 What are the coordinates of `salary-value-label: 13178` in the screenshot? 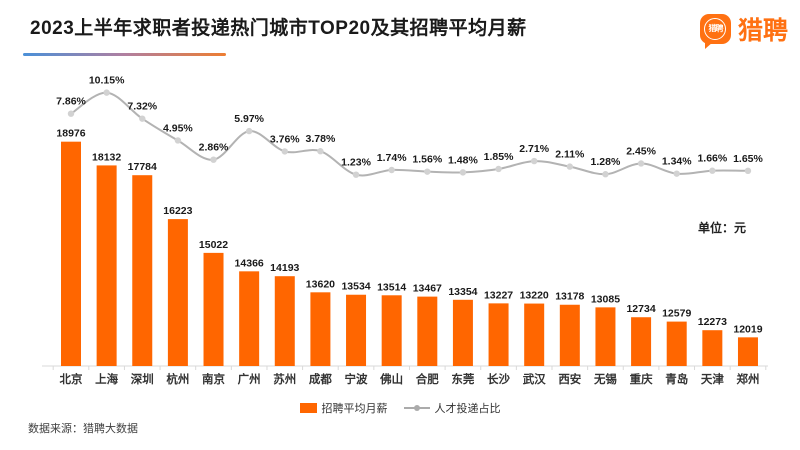 It's located at (569, 297).